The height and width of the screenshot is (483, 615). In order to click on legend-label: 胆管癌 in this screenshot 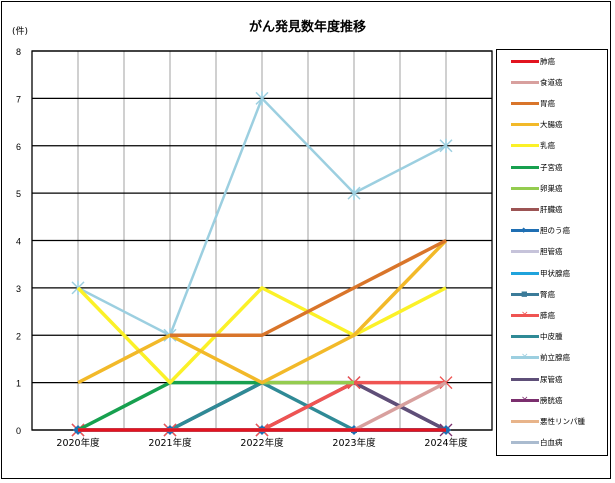, I will do `click(551, 252)`.